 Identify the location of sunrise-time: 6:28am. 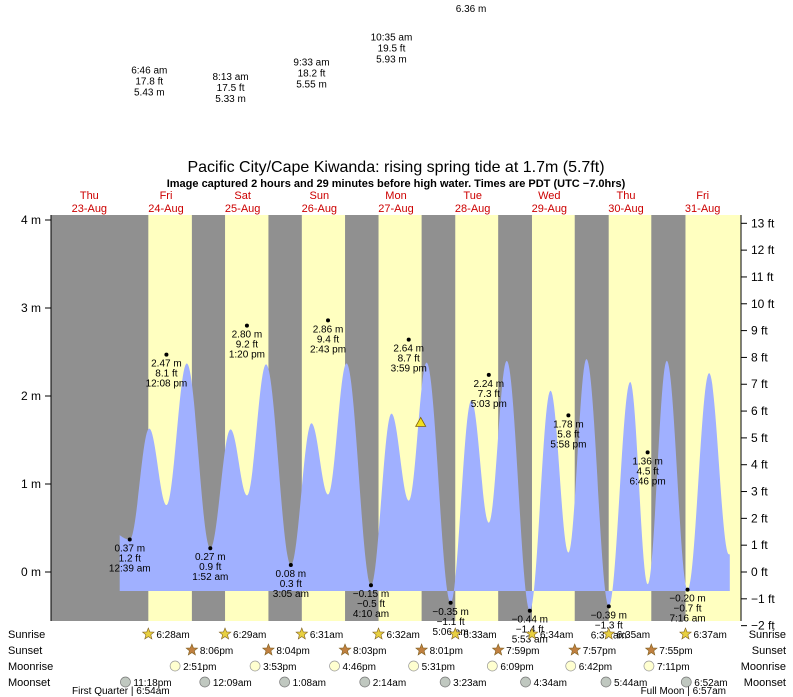
(172, 635).